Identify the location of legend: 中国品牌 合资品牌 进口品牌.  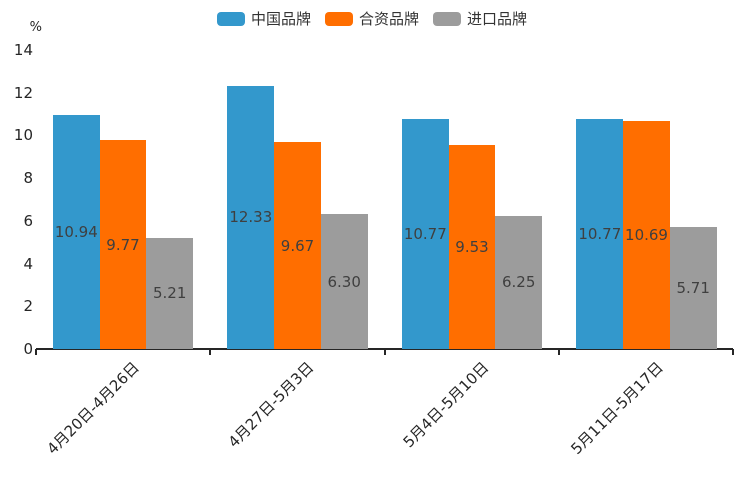
(372, 18).